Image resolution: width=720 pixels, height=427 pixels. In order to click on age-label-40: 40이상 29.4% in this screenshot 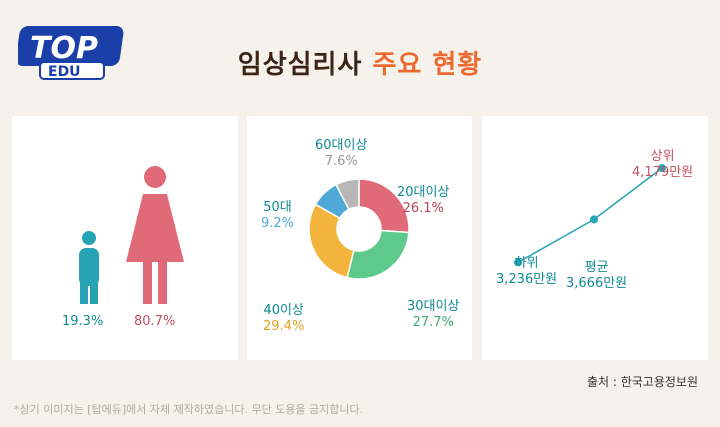, I will do `click(283, 319)`.